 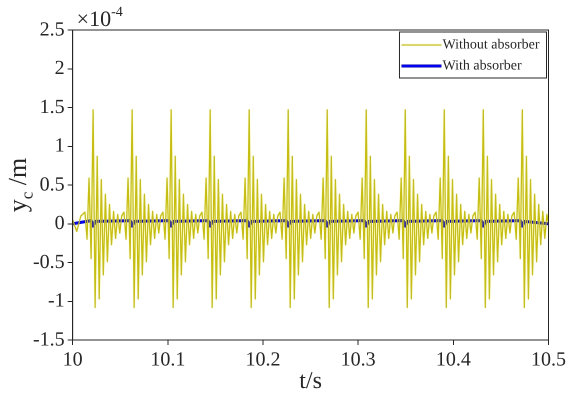 I want to click on x-tick-label: 10.2, so click(x=262, y=359).